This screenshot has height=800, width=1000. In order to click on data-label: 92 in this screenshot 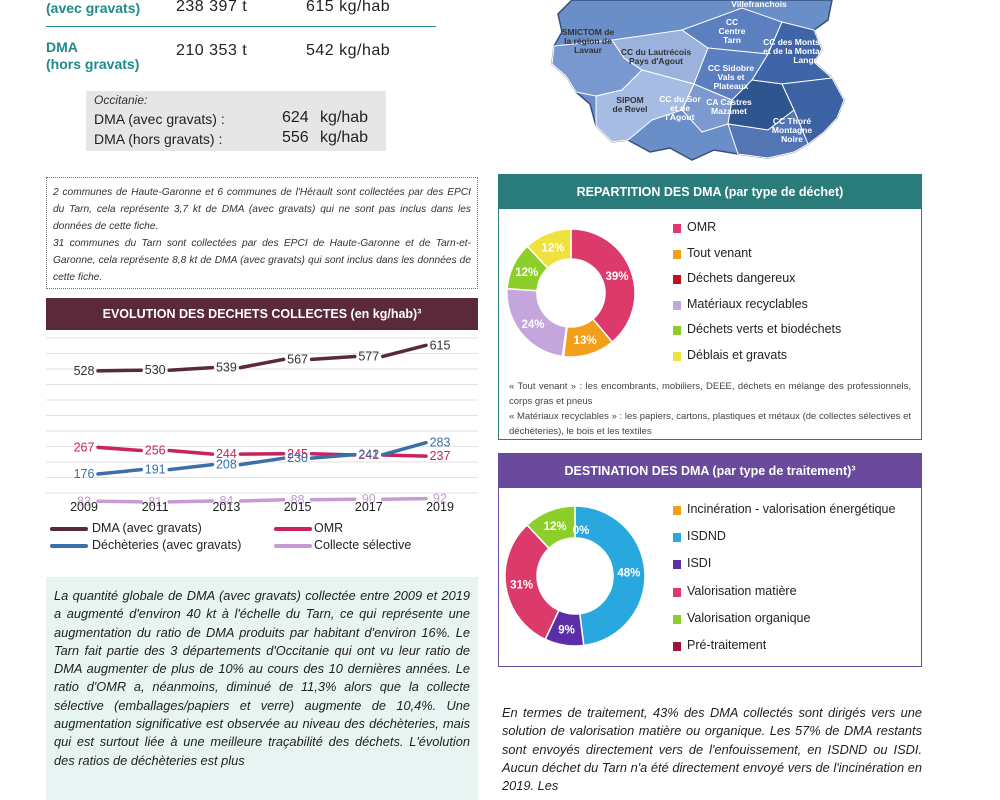, I will do `click(440, 499)`.